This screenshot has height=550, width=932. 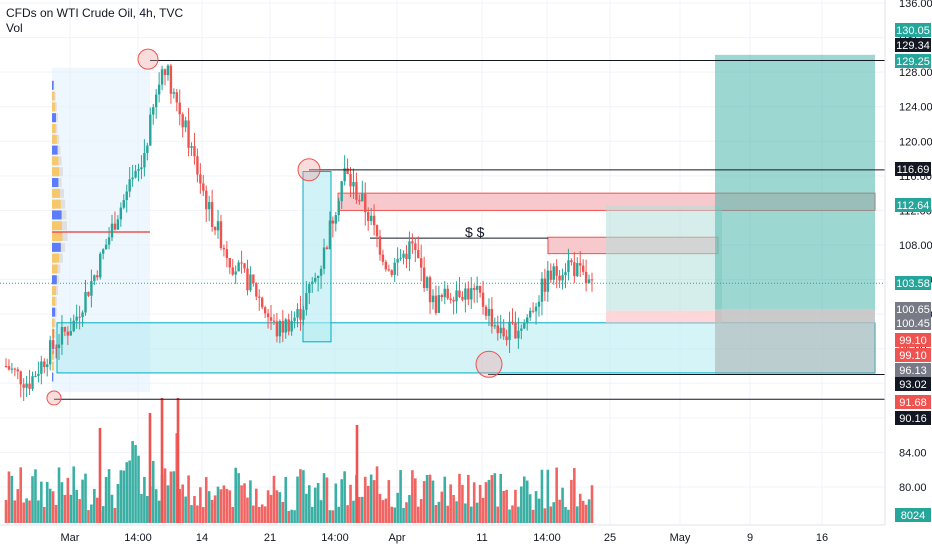 I want to click on time-axis-label: 25, so click(x=610, y=538).